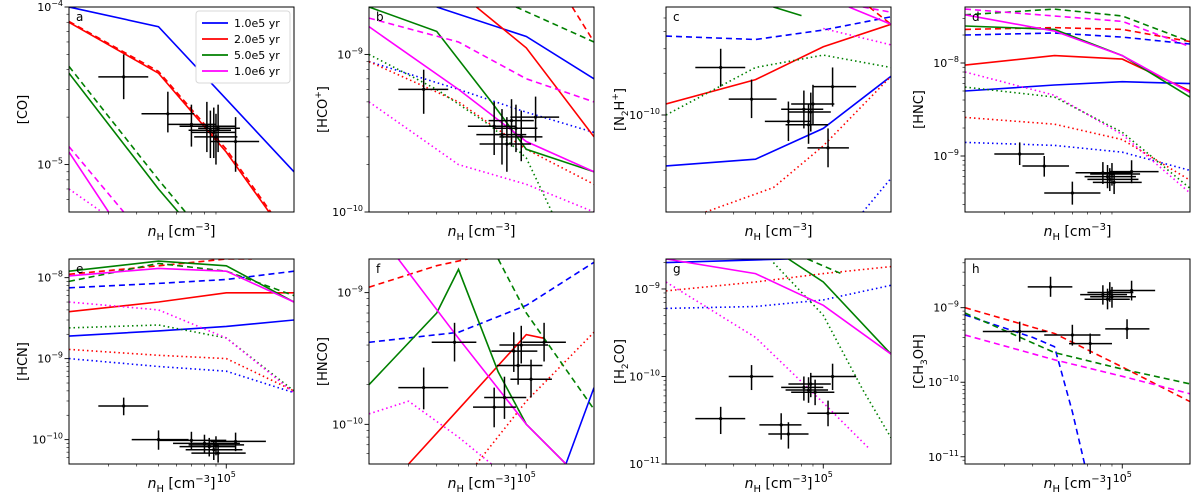  I want to click on legend-label: 1.0e6 yr, so click(257, 71).